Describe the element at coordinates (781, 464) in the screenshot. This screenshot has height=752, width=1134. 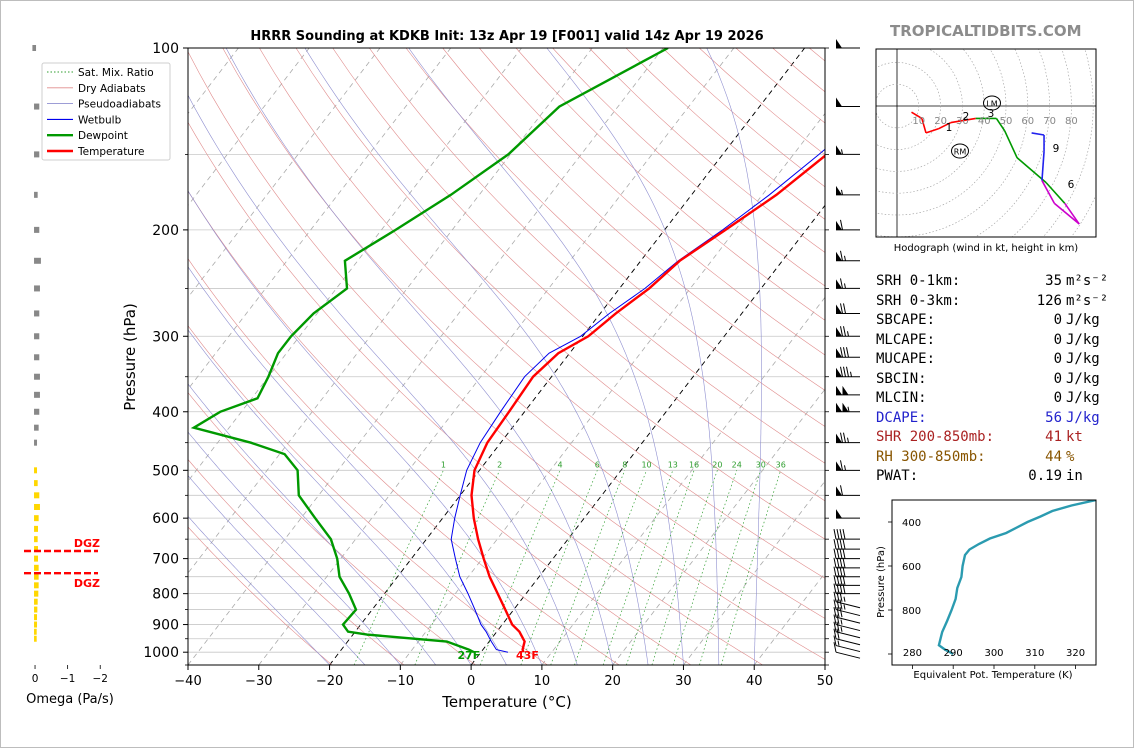
I see `mixing-ratio-label: 36` at that location.